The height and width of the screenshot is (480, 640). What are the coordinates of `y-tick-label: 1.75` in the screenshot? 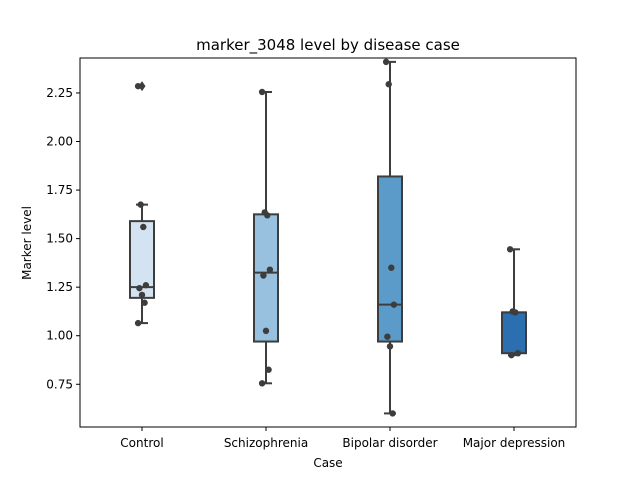 It's located at (59, 190).